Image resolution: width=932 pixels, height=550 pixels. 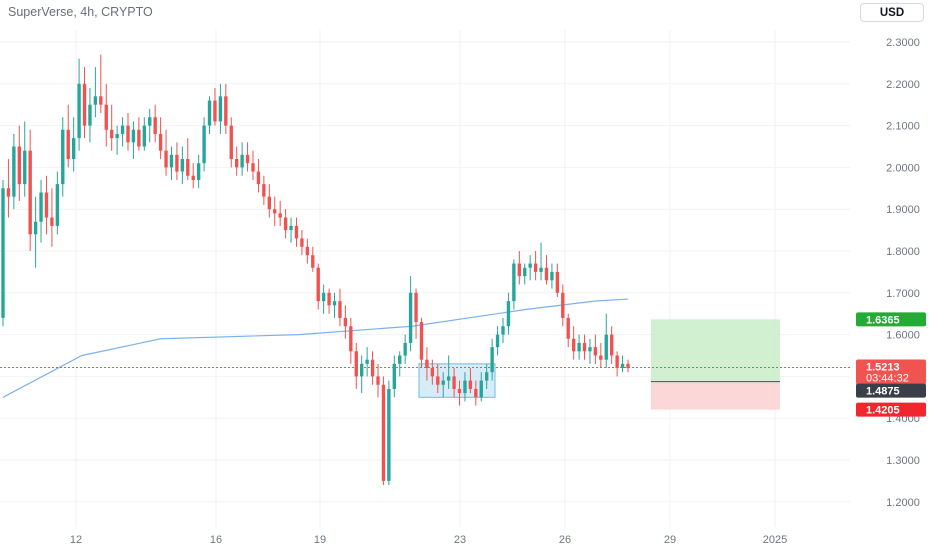 What do you see at coordinates (565, 540) in the screenshot?
I see `x-tick-label: 26` at bounding box center [565, 540].